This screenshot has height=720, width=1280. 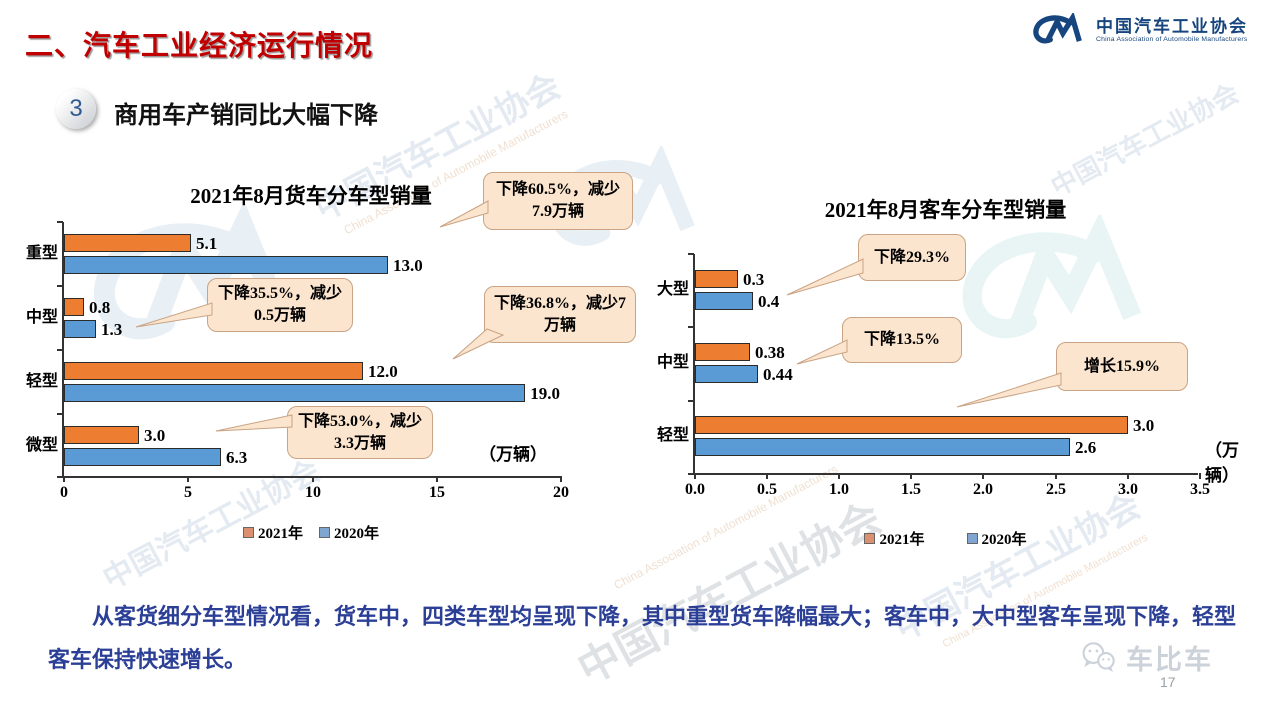 What do you see at coordinates (207, 243) in the screenshot?
I see `bar-value: 5.1` at bounding box center [207, 243].